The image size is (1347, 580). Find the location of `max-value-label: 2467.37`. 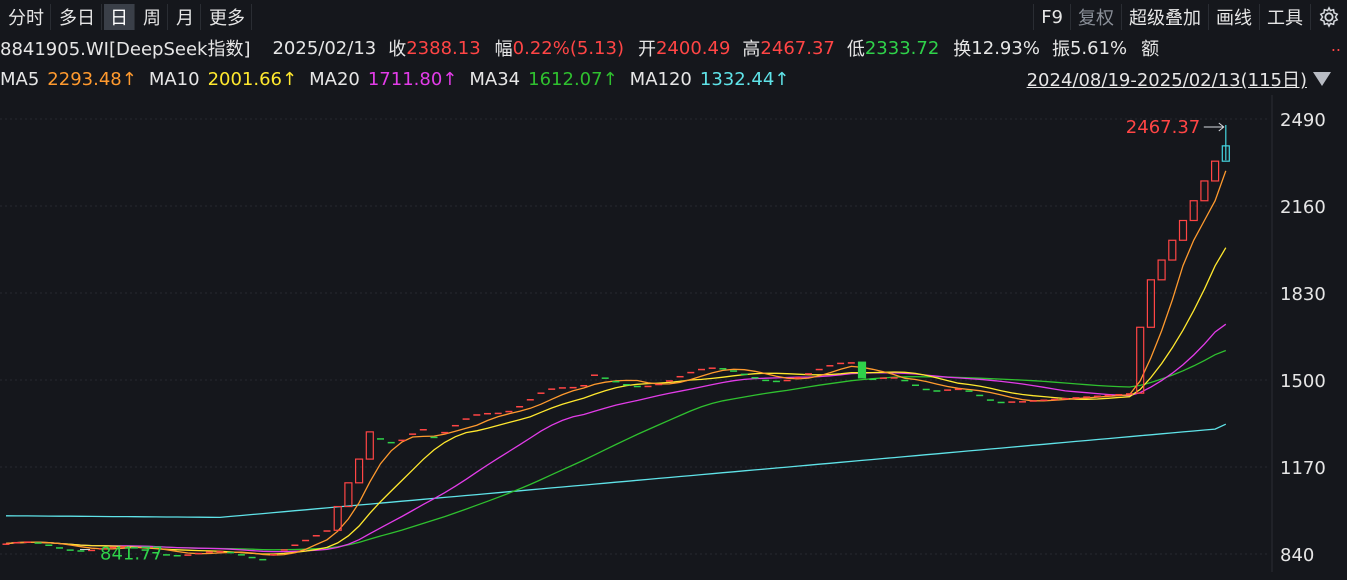

max-value-label: 2467.37 is located at coordinates (1163, 127).